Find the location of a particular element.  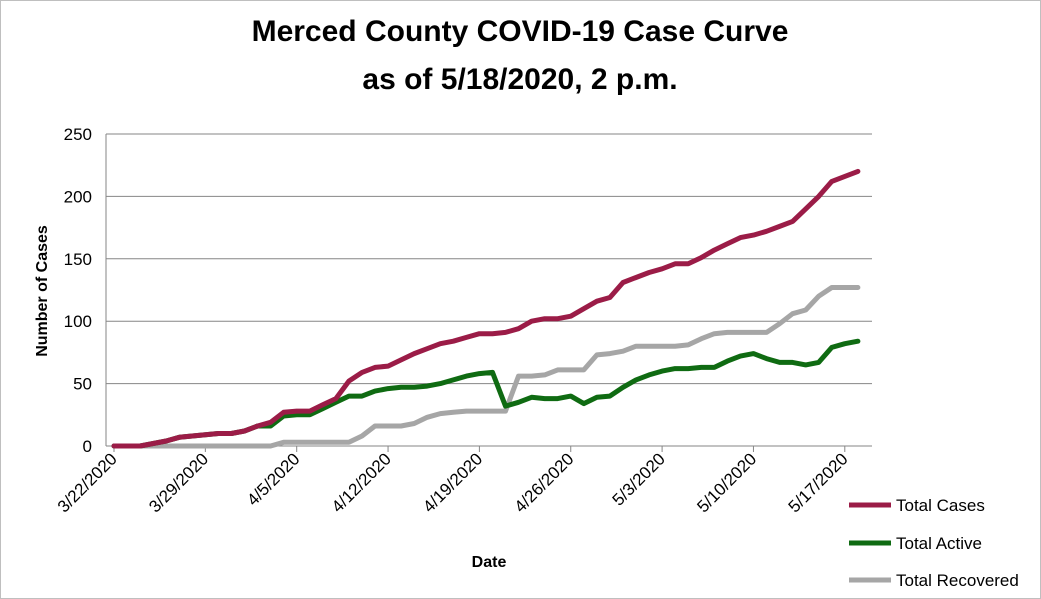

y-axis-label: Number of Cases is located at coordinates (42, 291).